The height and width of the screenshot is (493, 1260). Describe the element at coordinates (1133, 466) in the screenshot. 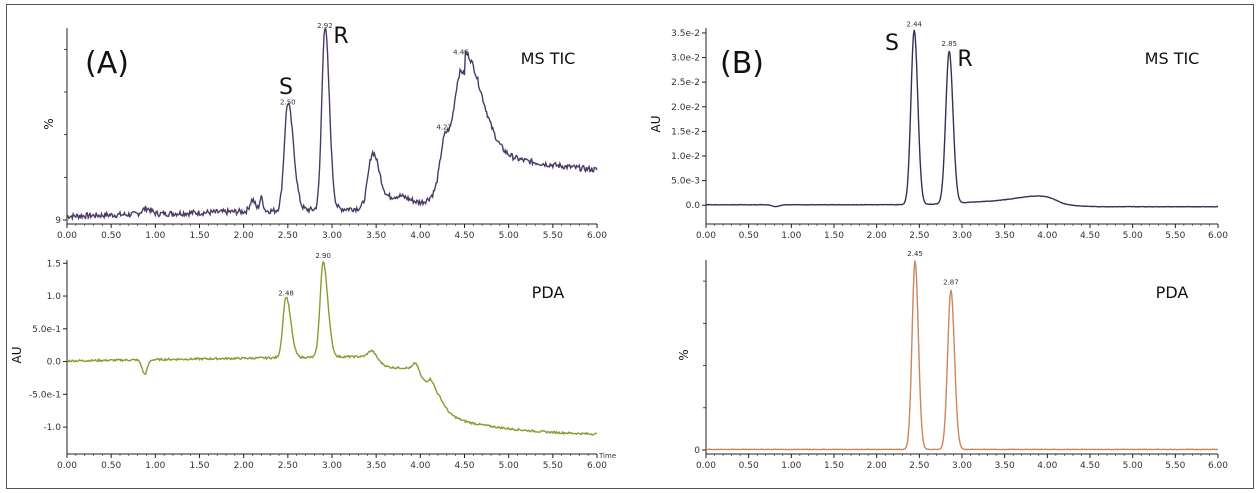

I see `B-pda-x-tick-label: 5.00` at that location.